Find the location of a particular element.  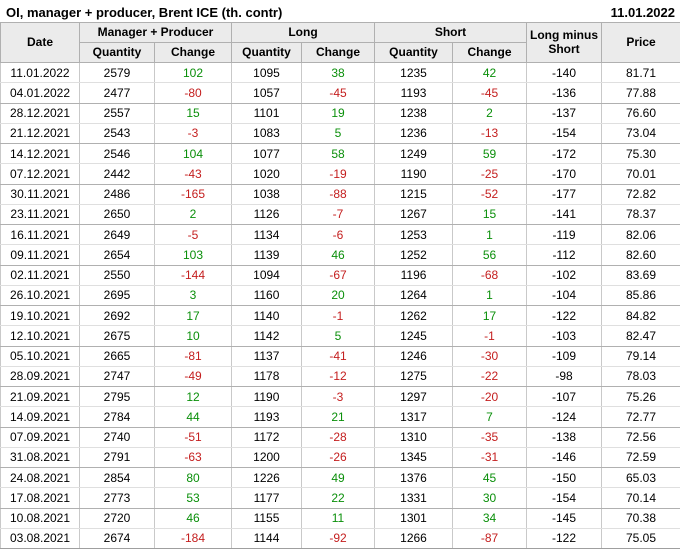

price-cell: 76.60 is located at coordinates (641, 113).